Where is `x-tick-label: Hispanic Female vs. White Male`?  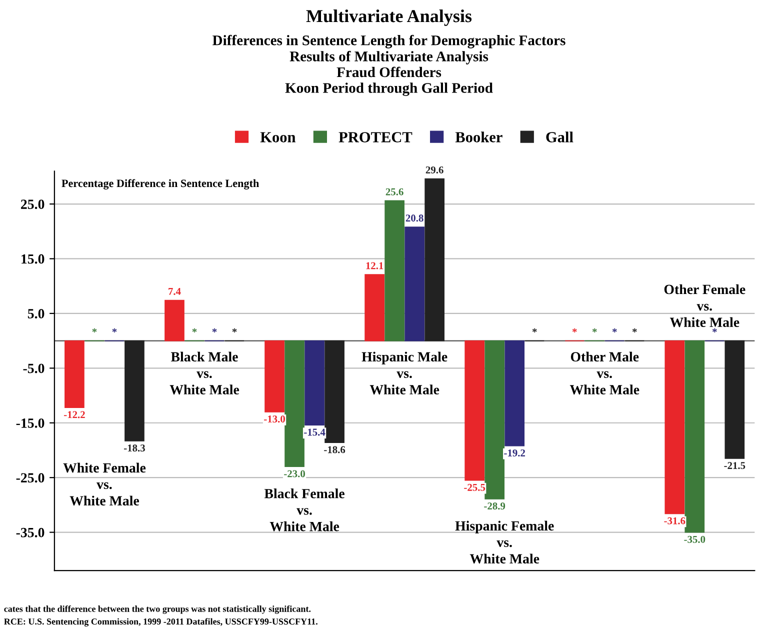
x-tick-label: Hispanic Female vs. White Male is located at coordinates (504, 542).